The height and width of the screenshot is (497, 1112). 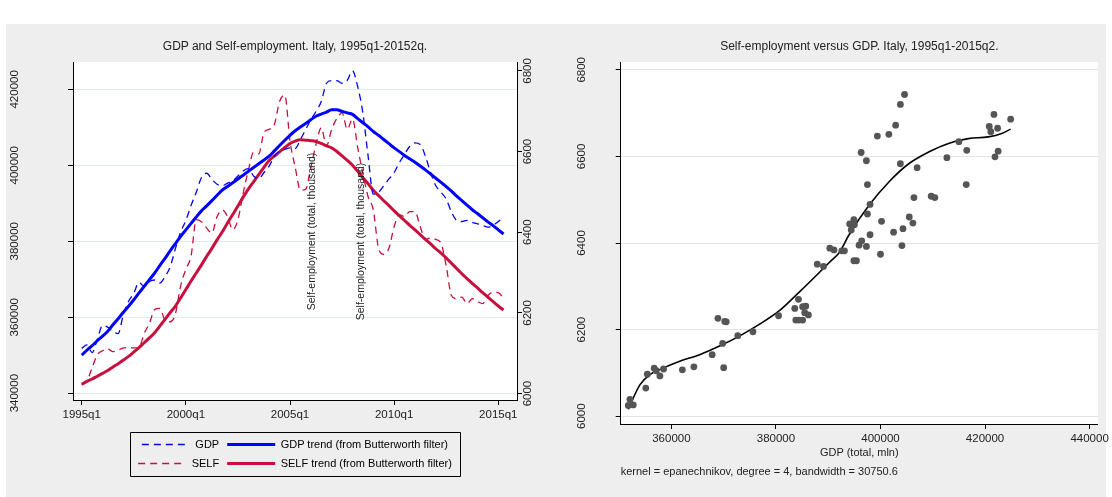 What do you see at coordinates (985, 438) in the screenshot?
I see `x-tick-label: 420000` at bounding box center [985, 438].